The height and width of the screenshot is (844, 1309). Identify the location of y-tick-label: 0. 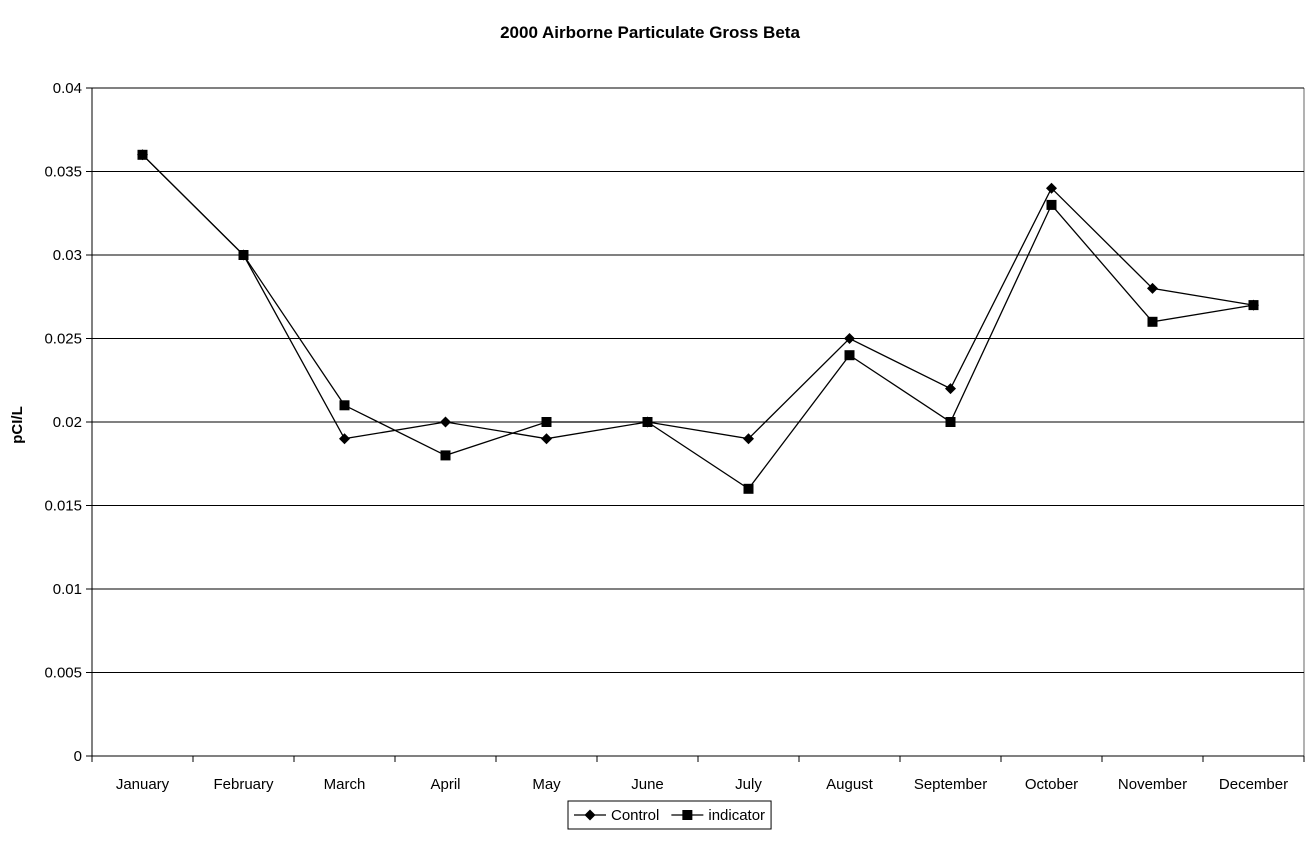
(78, 756).